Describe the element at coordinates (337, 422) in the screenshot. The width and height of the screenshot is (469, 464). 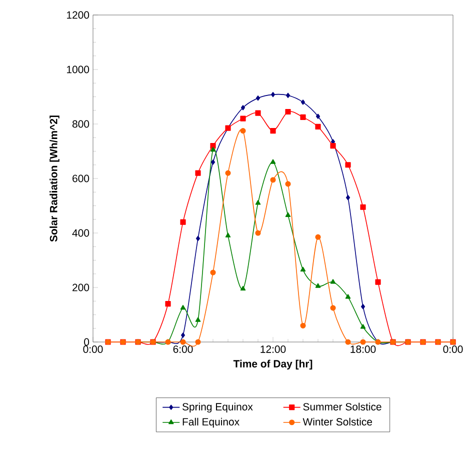
I see `legend-label: Winter Solstice` at that location.